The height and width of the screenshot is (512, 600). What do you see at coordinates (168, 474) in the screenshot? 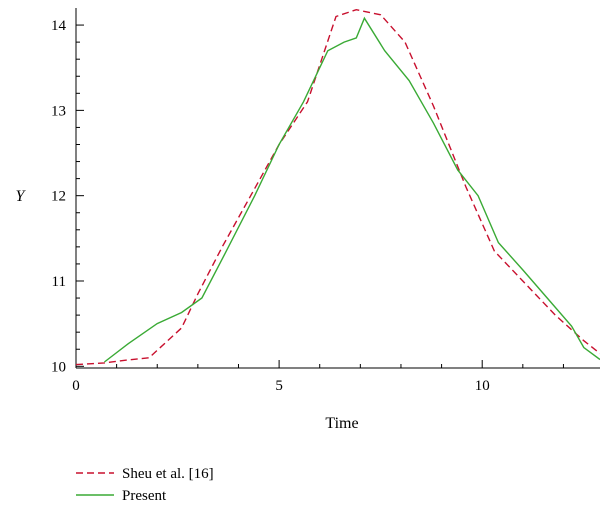
I see `legend-label-sheu: Sheu et al. [16]` at bounding box center [168, 474].